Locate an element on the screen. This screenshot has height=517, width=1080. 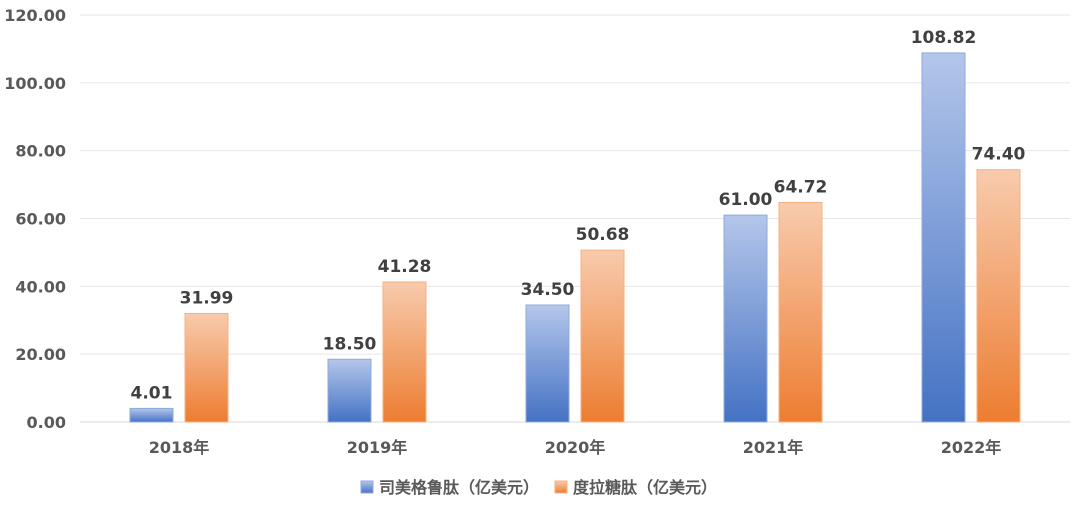
legend: 司美格鲁肽（亿美元） 度拉糖肽（亿美元） is located at coordinates (538, 487).